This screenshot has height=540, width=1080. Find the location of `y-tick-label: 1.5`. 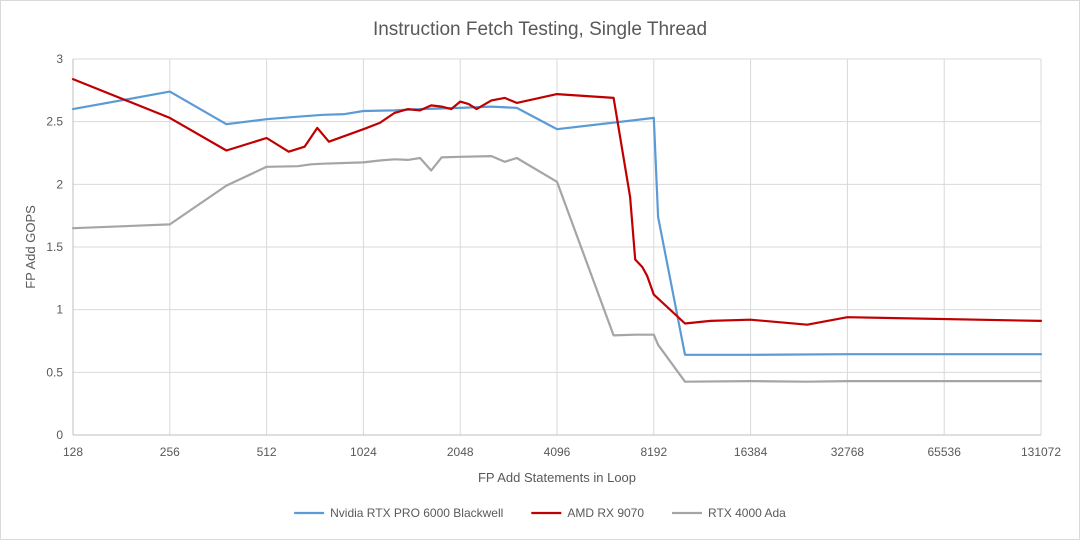

y-tick-label: 1.5 is located at coordinates (54, 247).